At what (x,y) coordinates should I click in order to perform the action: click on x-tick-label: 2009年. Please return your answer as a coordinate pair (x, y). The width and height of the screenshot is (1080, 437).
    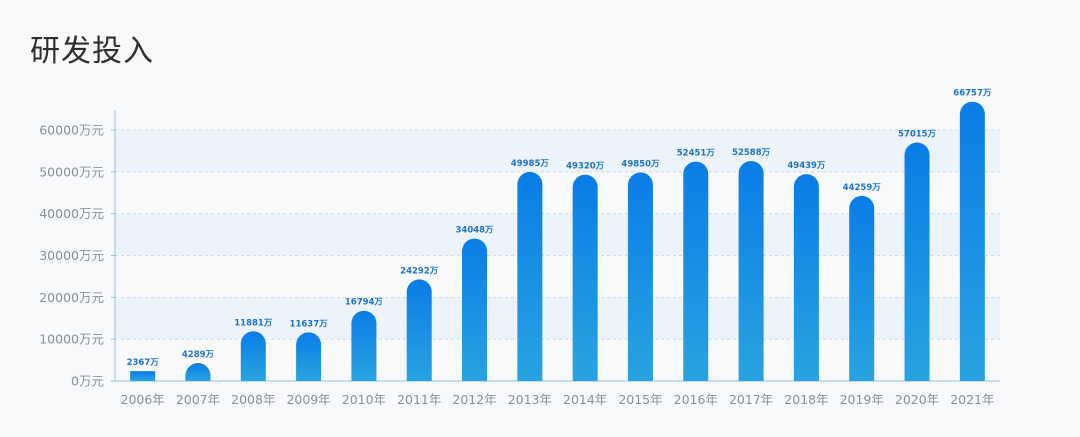
    Looking at the image, I should click on (308, 399).